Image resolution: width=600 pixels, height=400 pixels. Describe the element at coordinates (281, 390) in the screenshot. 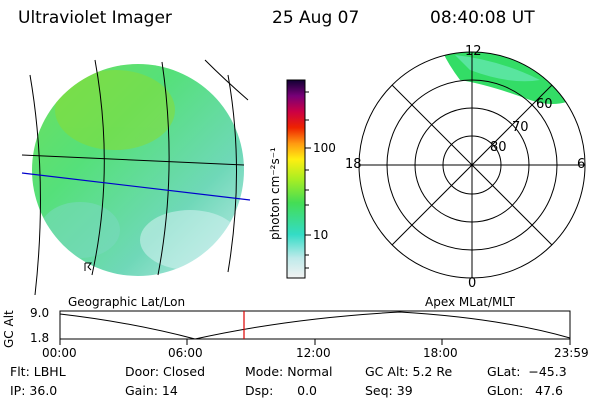

I see `dsp-status: Dsp: 0.0` at that location.